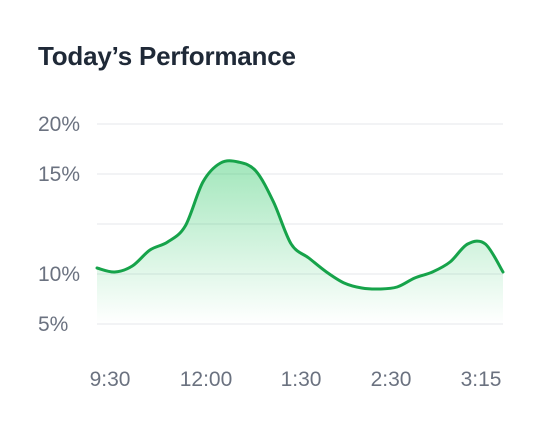  What do you see at coordinates (206, 379) in the screenshot?
I see `x-tick-label: 12:00` at bounding box center [206, 379].